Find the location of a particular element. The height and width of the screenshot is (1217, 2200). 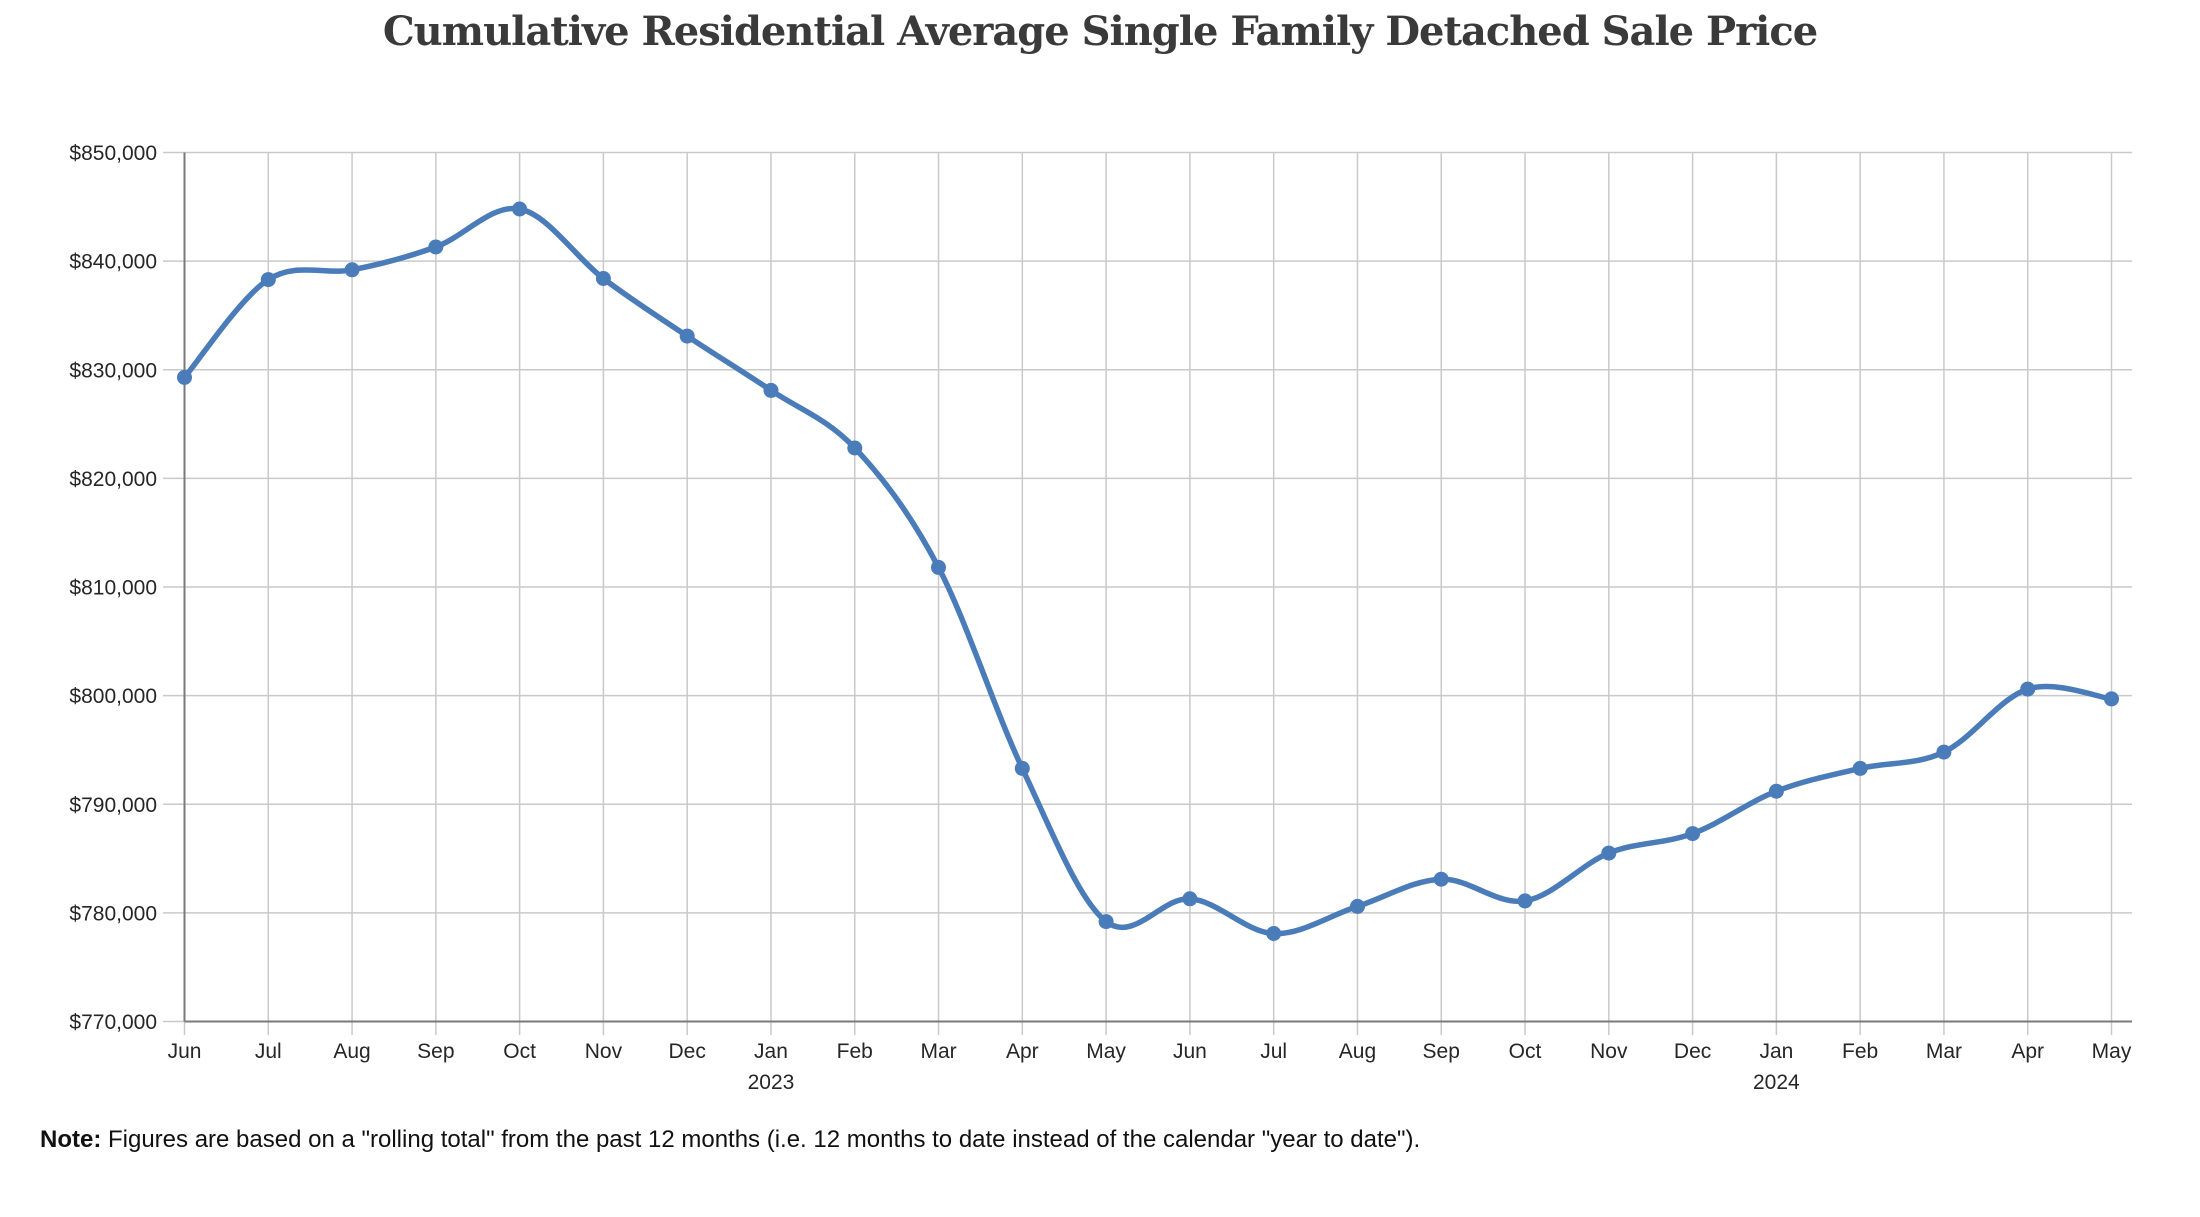

y-axis-tick-label: $800,000 is located at coordinates (113, 696).